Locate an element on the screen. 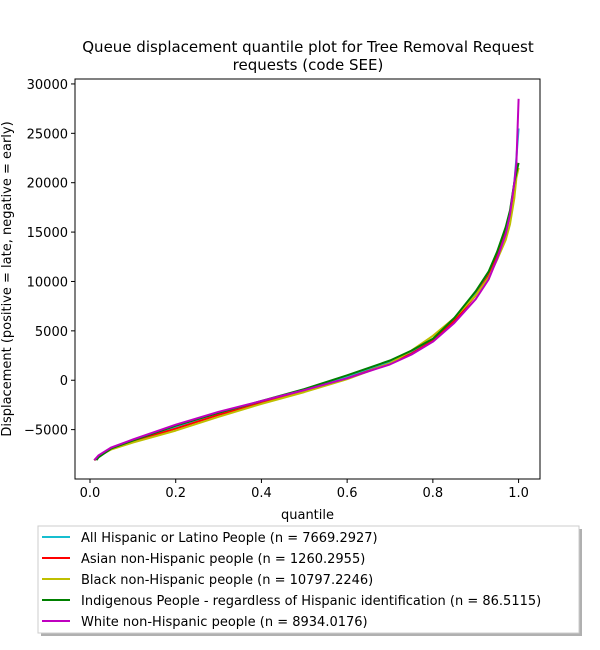 Image resolution: width=600 pixels, height=650 pixels. y-tick-label: 20000 is located at coordinates (47, 184).